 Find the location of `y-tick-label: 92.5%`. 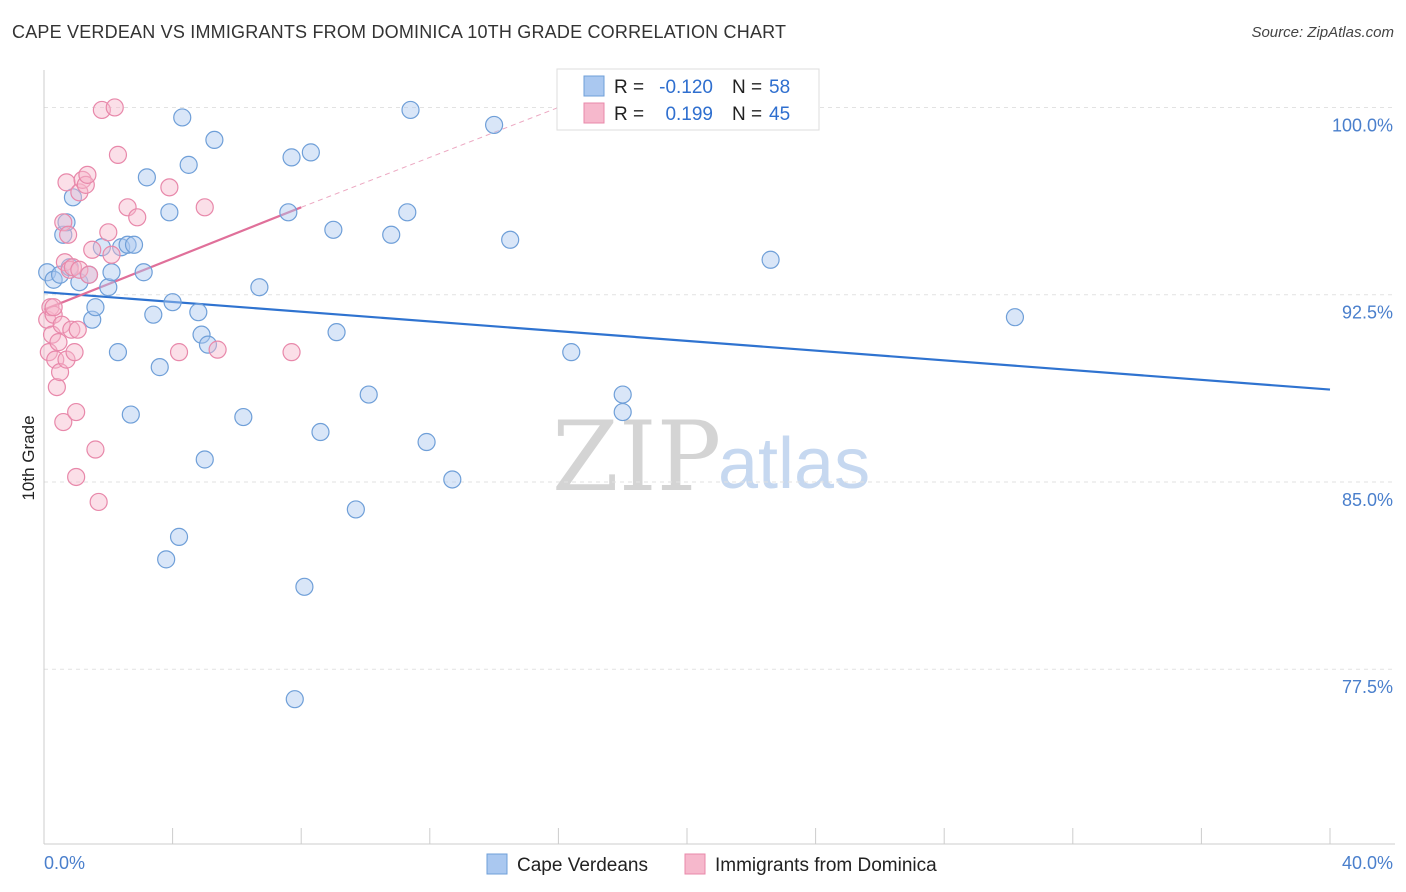

y-tick-label: 92.5% is located at coordinates (1367, 313).